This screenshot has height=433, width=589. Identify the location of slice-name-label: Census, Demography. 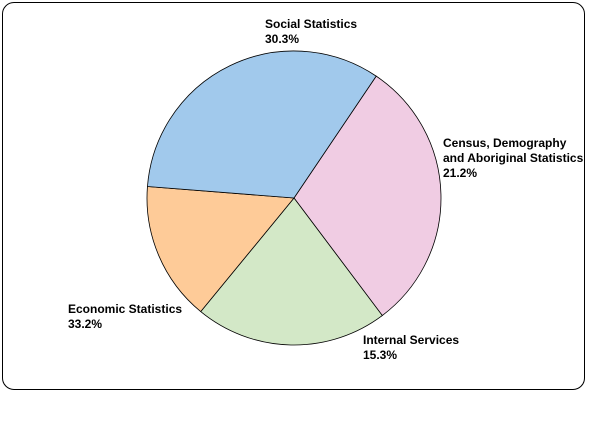
(505, 143).